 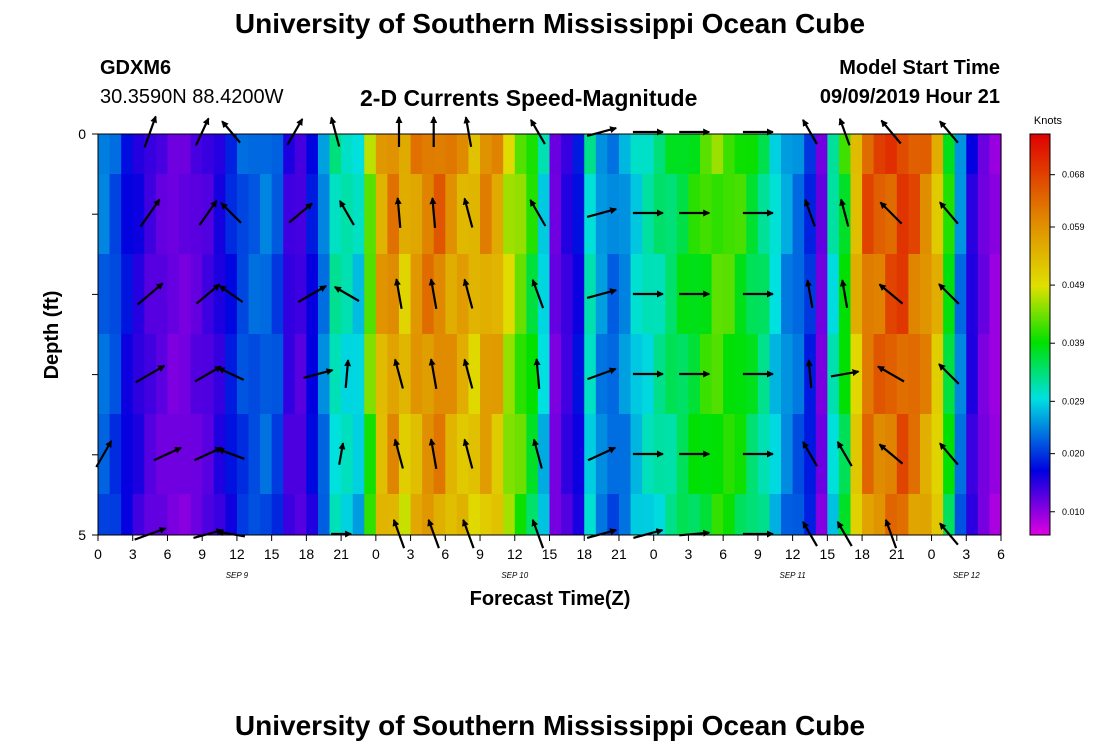 I want to click on x-tick-label: 6, so click(x=723, y=554).